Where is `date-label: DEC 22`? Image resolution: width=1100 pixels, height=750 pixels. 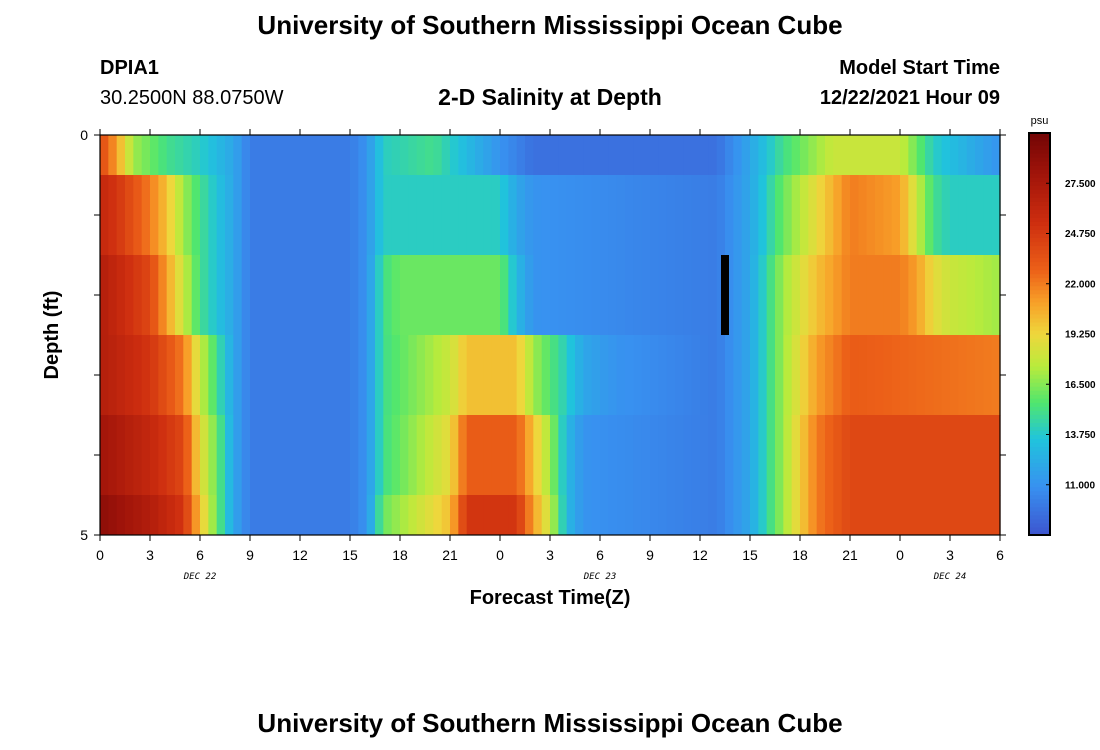 date-label: DEC 22 is located at coordinates (200, 577).